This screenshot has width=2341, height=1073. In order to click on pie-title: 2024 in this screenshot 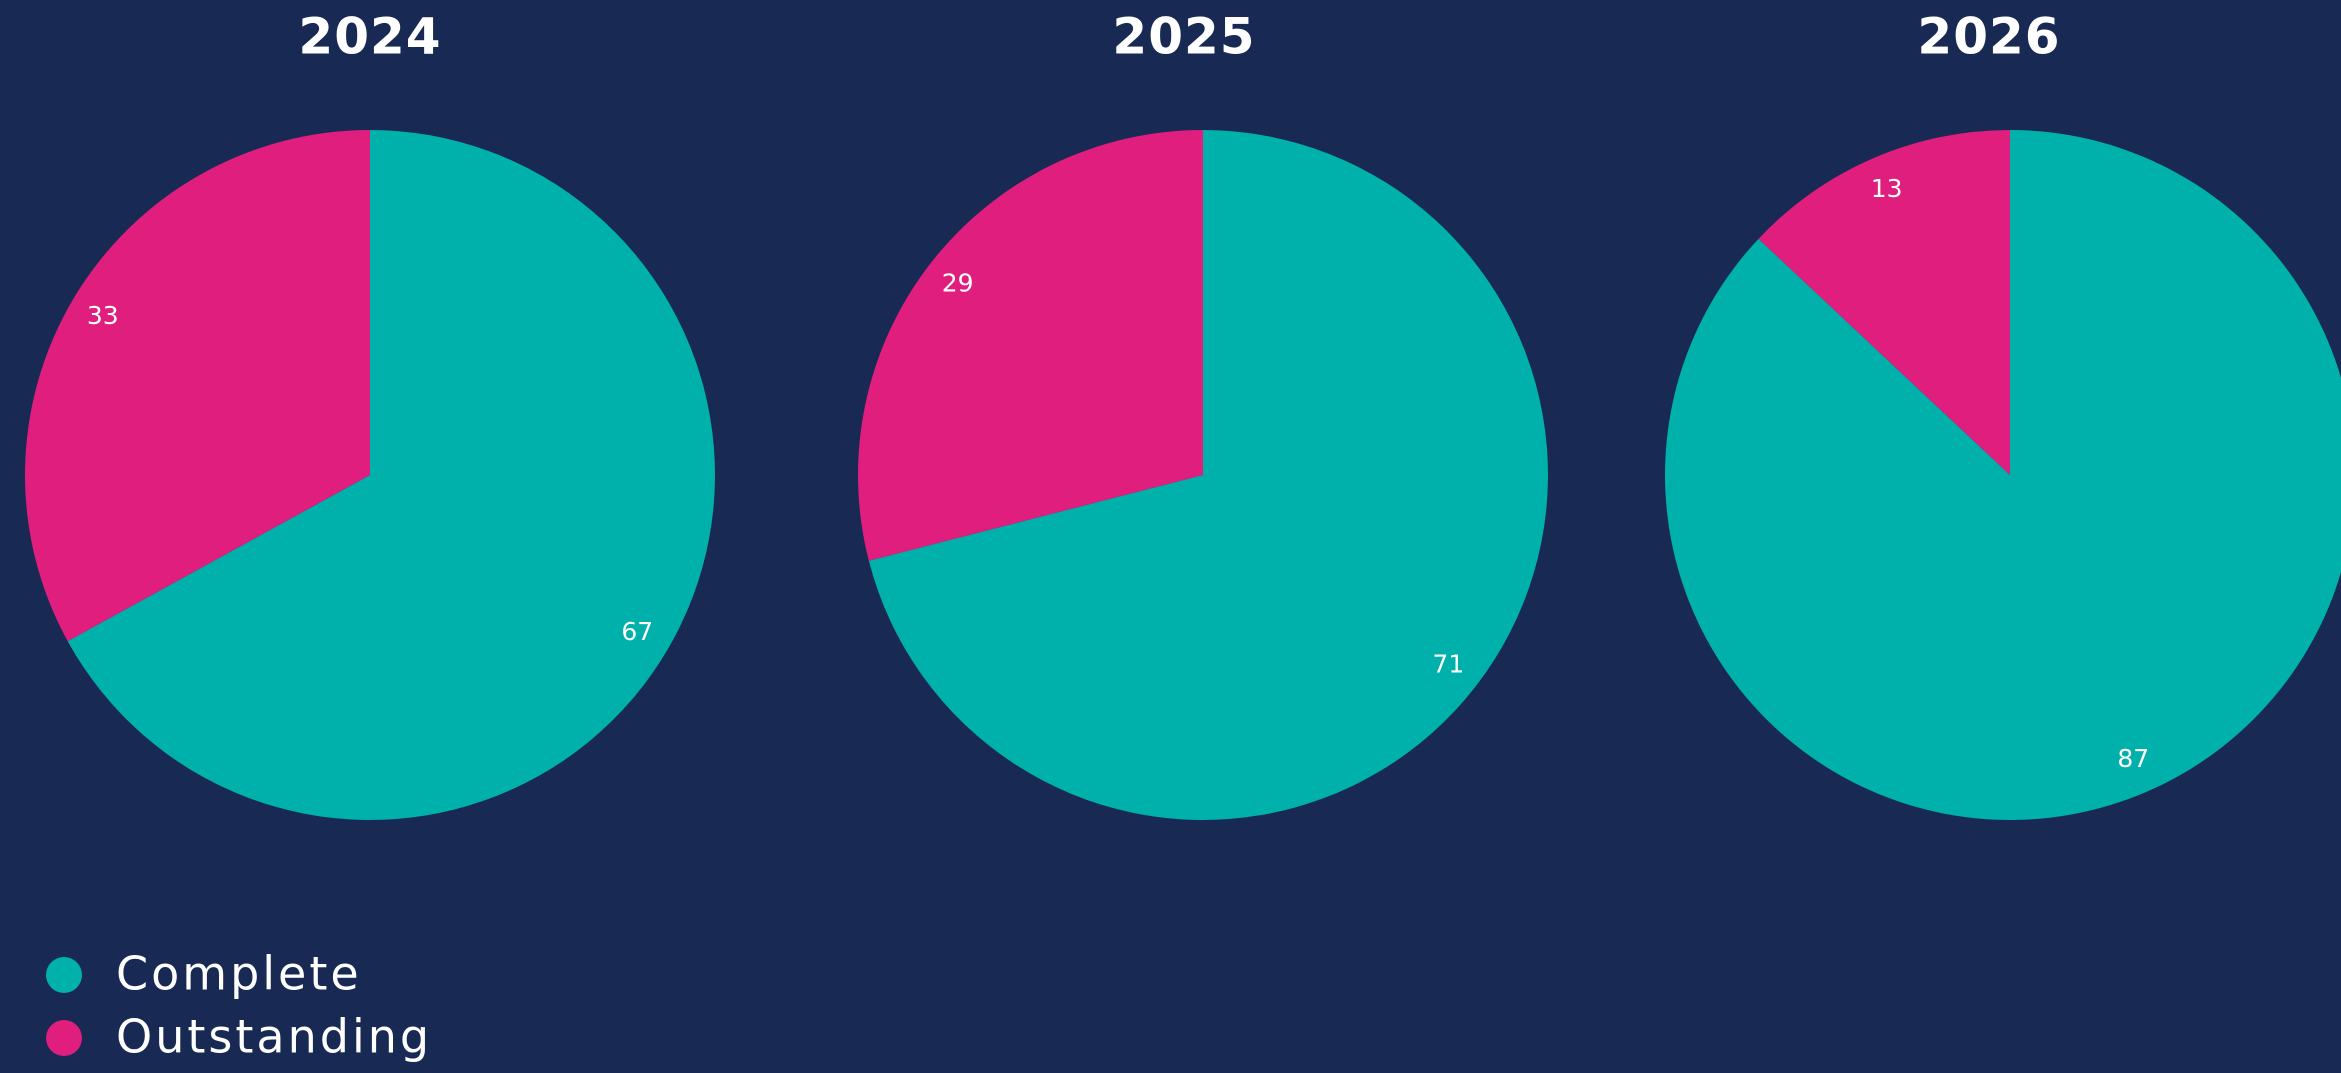, I will do `click(369, 37)`.